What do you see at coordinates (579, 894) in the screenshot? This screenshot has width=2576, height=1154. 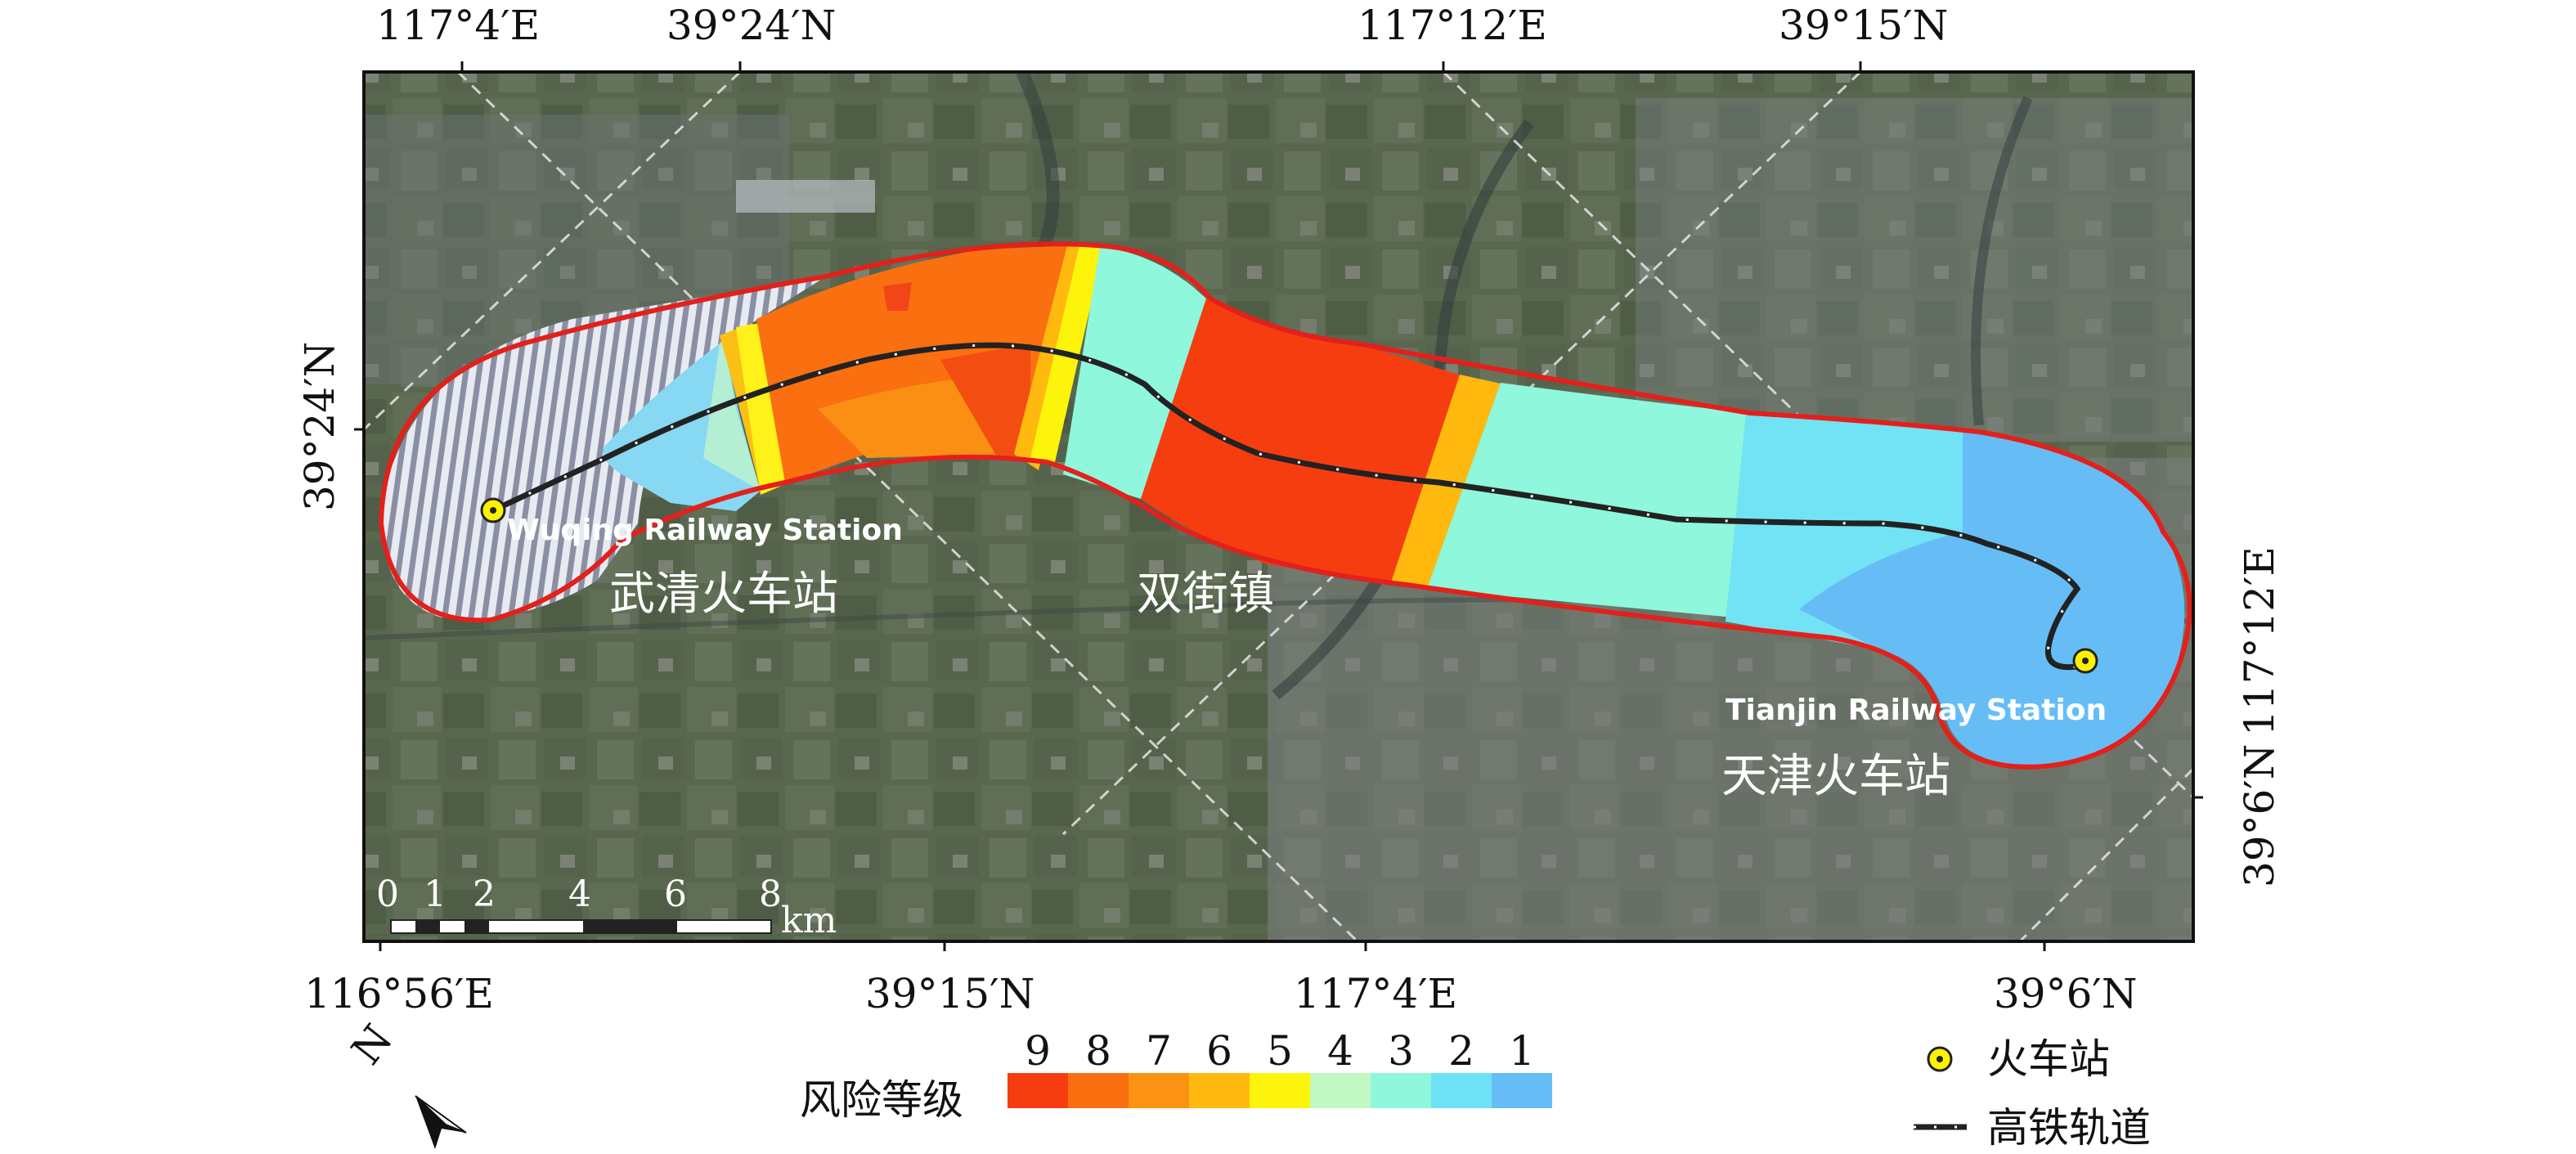 I see `scale-tick-4: 4` at bounding box center [579, 894].